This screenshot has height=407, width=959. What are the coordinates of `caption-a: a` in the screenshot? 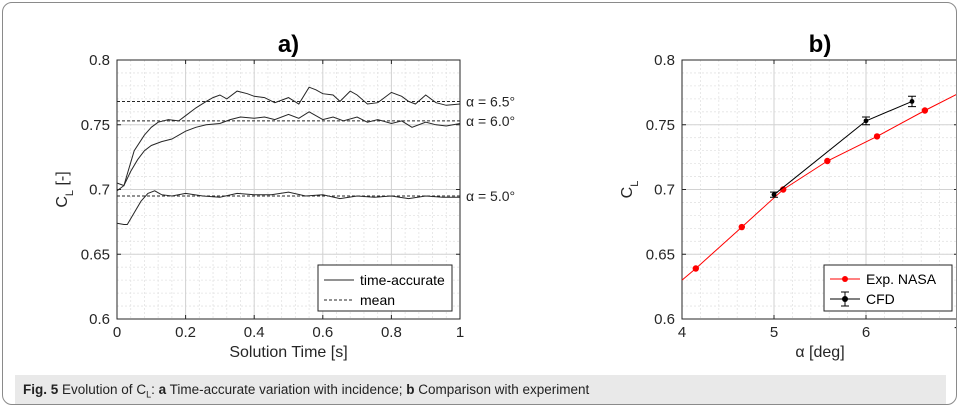 It's located at (162, 389).